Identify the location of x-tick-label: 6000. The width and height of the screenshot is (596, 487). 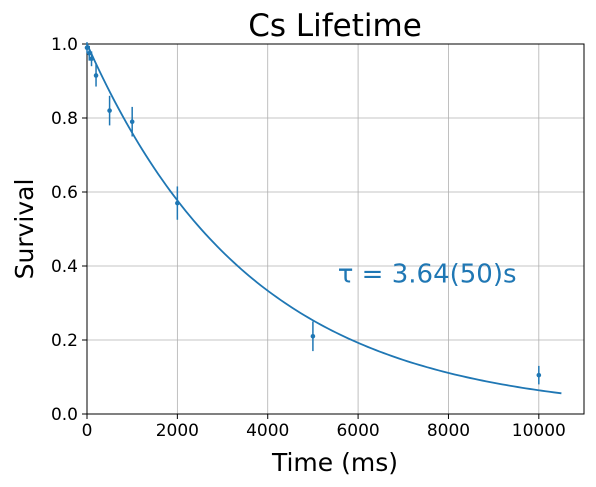
(357, 431).